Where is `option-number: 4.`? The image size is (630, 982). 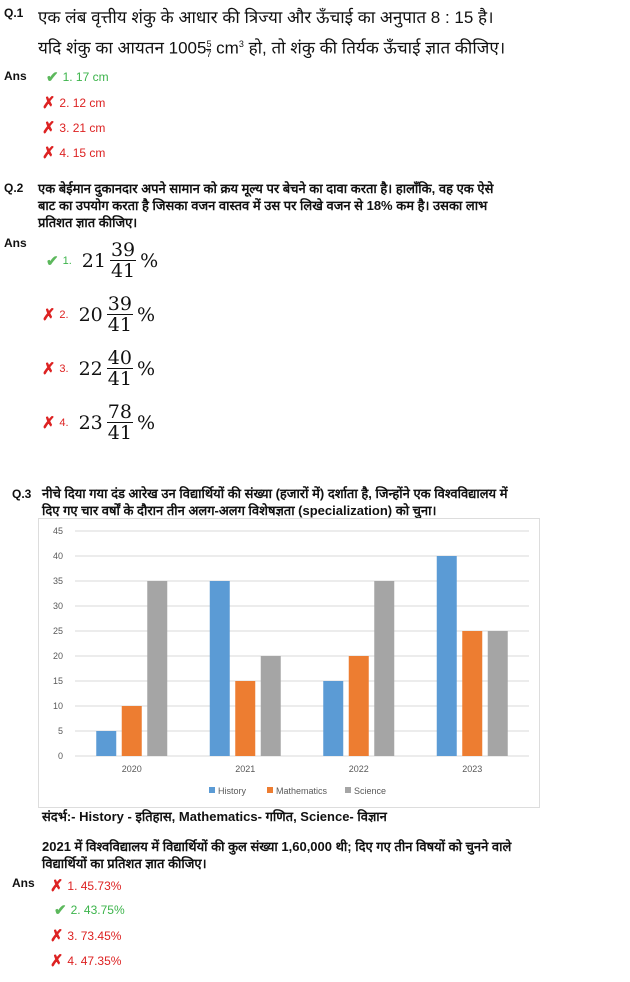 option-number: 4. is located at coordinates (64, 422).